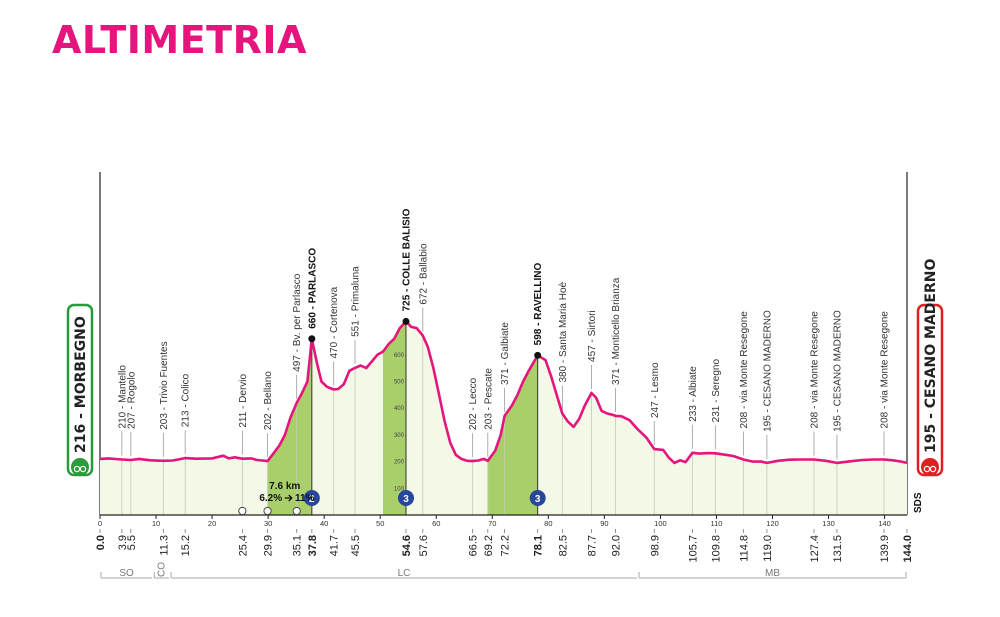 This screenshot has width=1000, height=617. Describe the element at coordinates (604, 523) in the screenshot. I see `km-tick-label: 90` at that location.